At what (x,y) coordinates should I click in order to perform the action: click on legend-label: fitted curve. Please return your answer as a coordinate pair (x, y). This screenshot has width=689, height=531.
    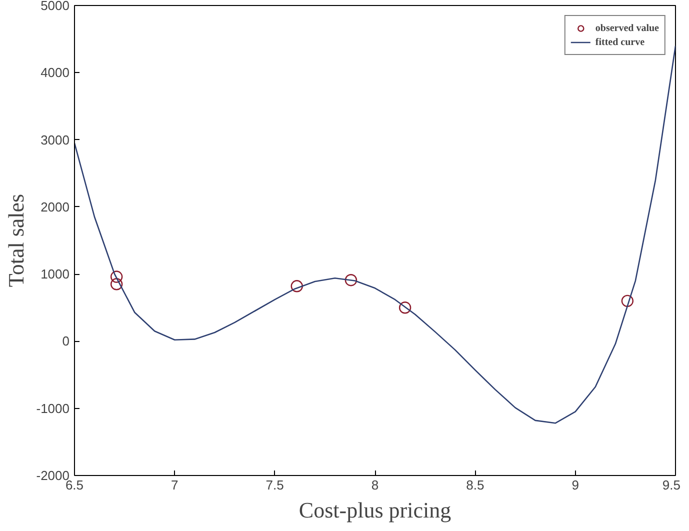
    Looking at the image, I should click on (620, 42).